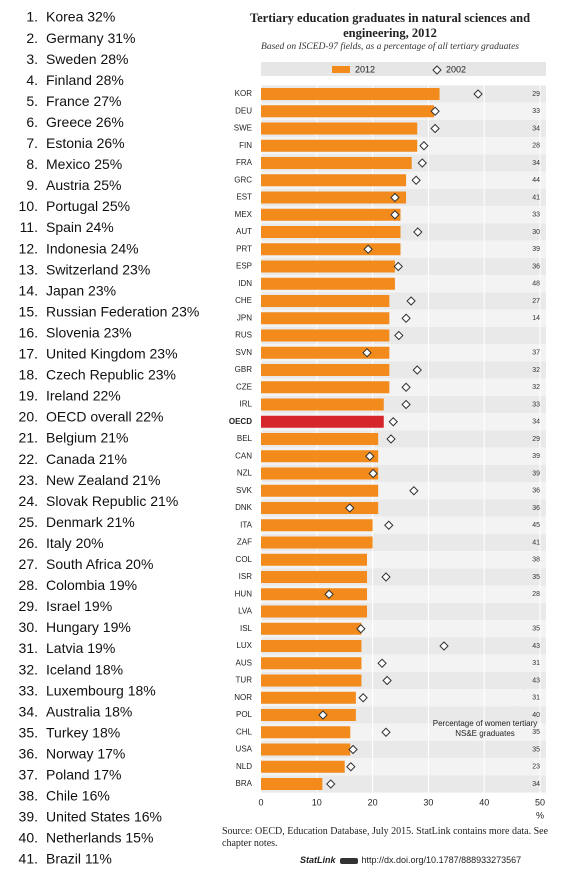 Image resolution: width=571 pixels, height=881 pixels. Describe the element at coordinates (112, 354) in the screenshot. I see `rank-label: United Kingdom 23%` at that location.